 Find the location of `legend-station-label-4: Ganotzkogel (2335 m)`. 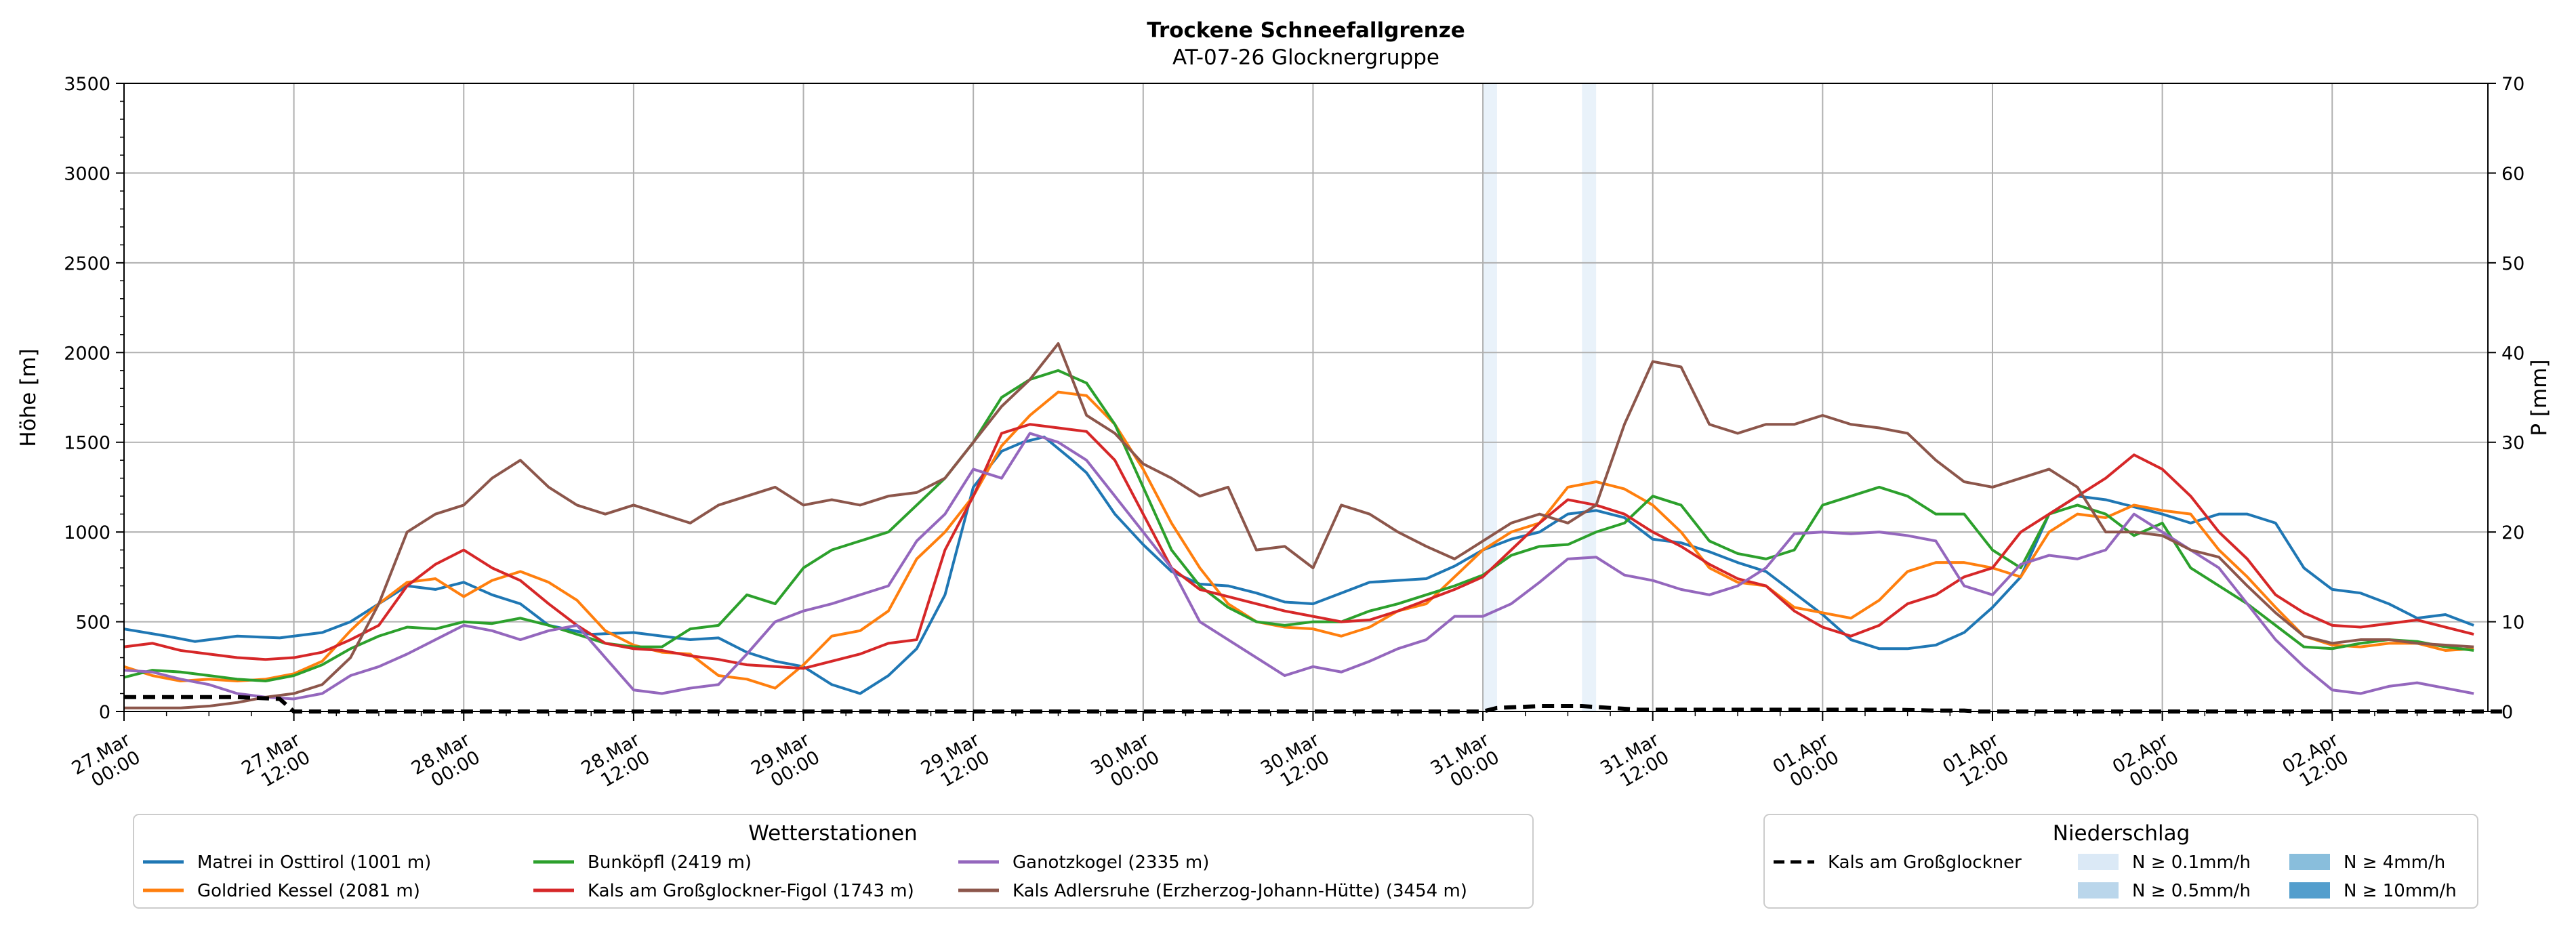

legend-station-label-4: Ganotzkogel (2335 m) is located at coordinates (1111, 862).